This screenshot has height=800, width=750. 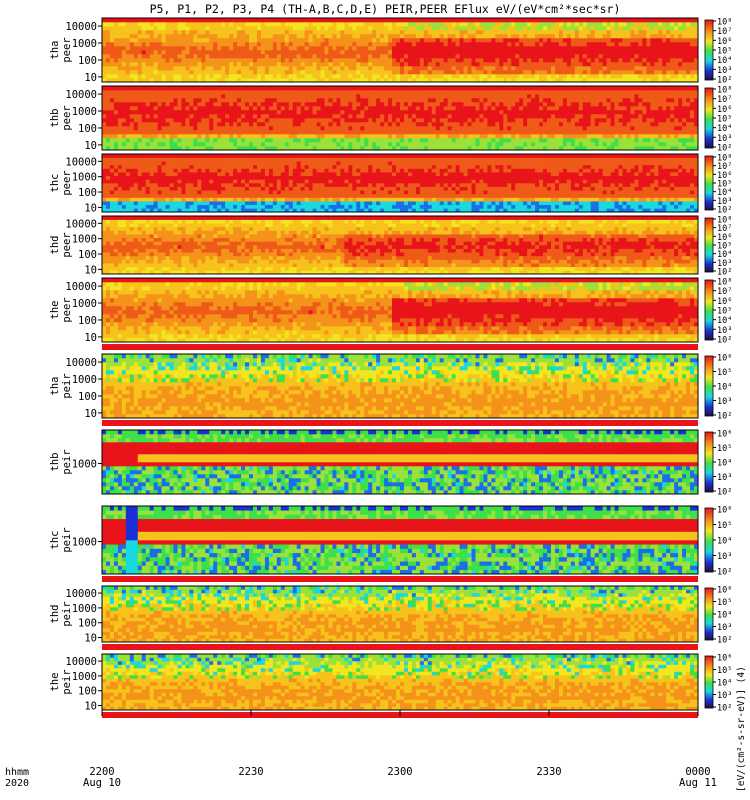 What do you see at coordinates (55, 118) in the screenshot?
I see `y-axis-label: thb` at bounding box center [55, 118].